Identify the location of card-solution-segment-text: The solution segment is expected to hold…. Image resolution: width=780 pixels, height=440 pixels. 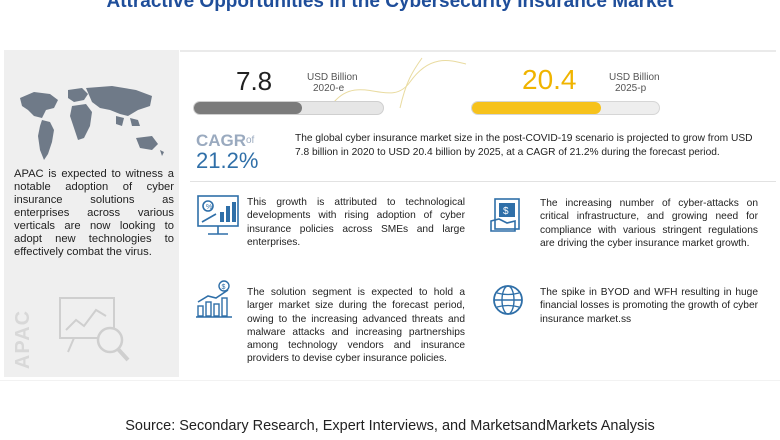
(356, 326).